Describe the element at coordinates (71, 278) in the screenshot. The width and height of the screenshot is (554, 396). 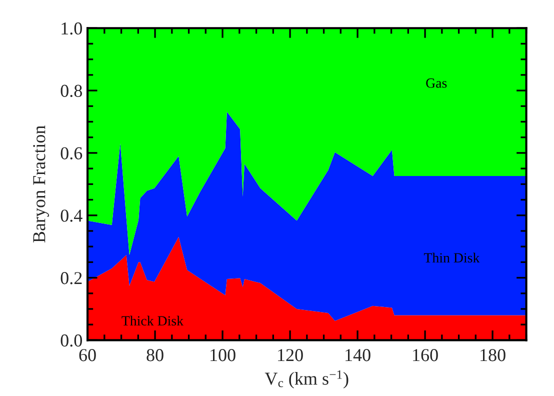
I see `y-tick-label: 0.2` at that location.